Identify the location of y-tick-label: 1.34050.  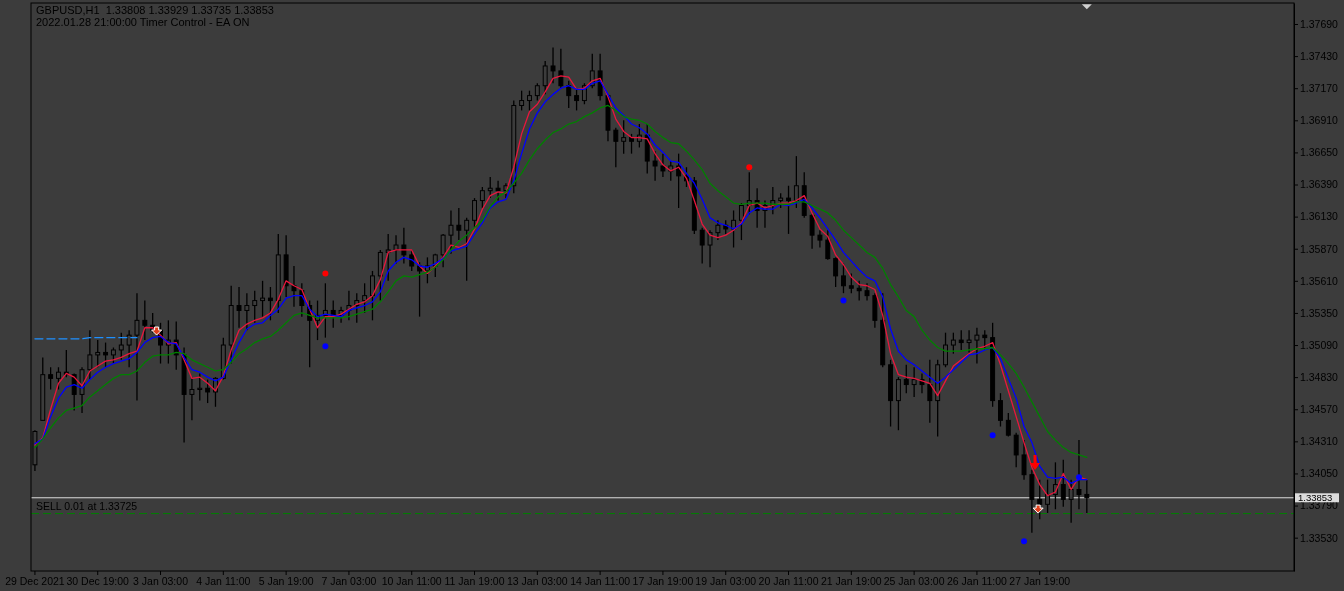
(1319, 473).